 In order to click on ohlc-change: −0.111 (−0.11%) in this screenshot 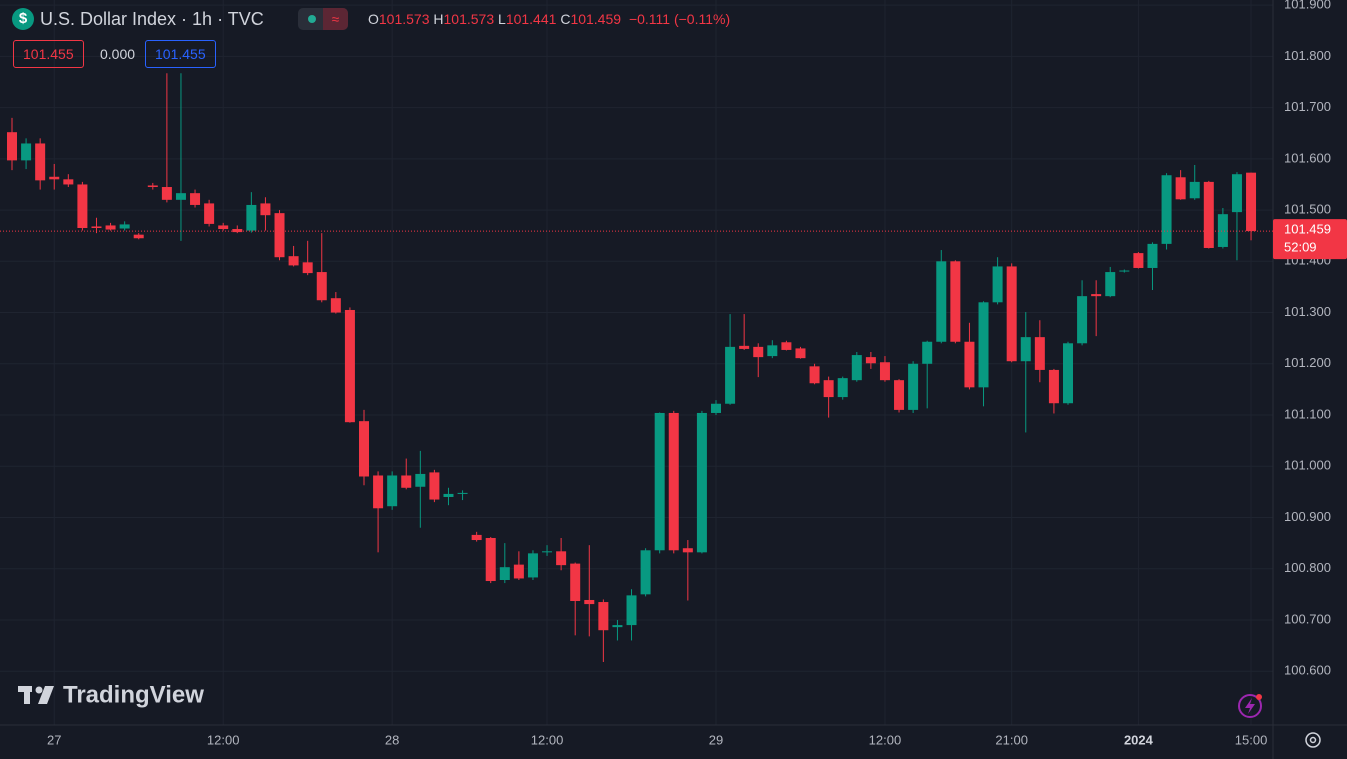, I will do `click(679, 19)`.